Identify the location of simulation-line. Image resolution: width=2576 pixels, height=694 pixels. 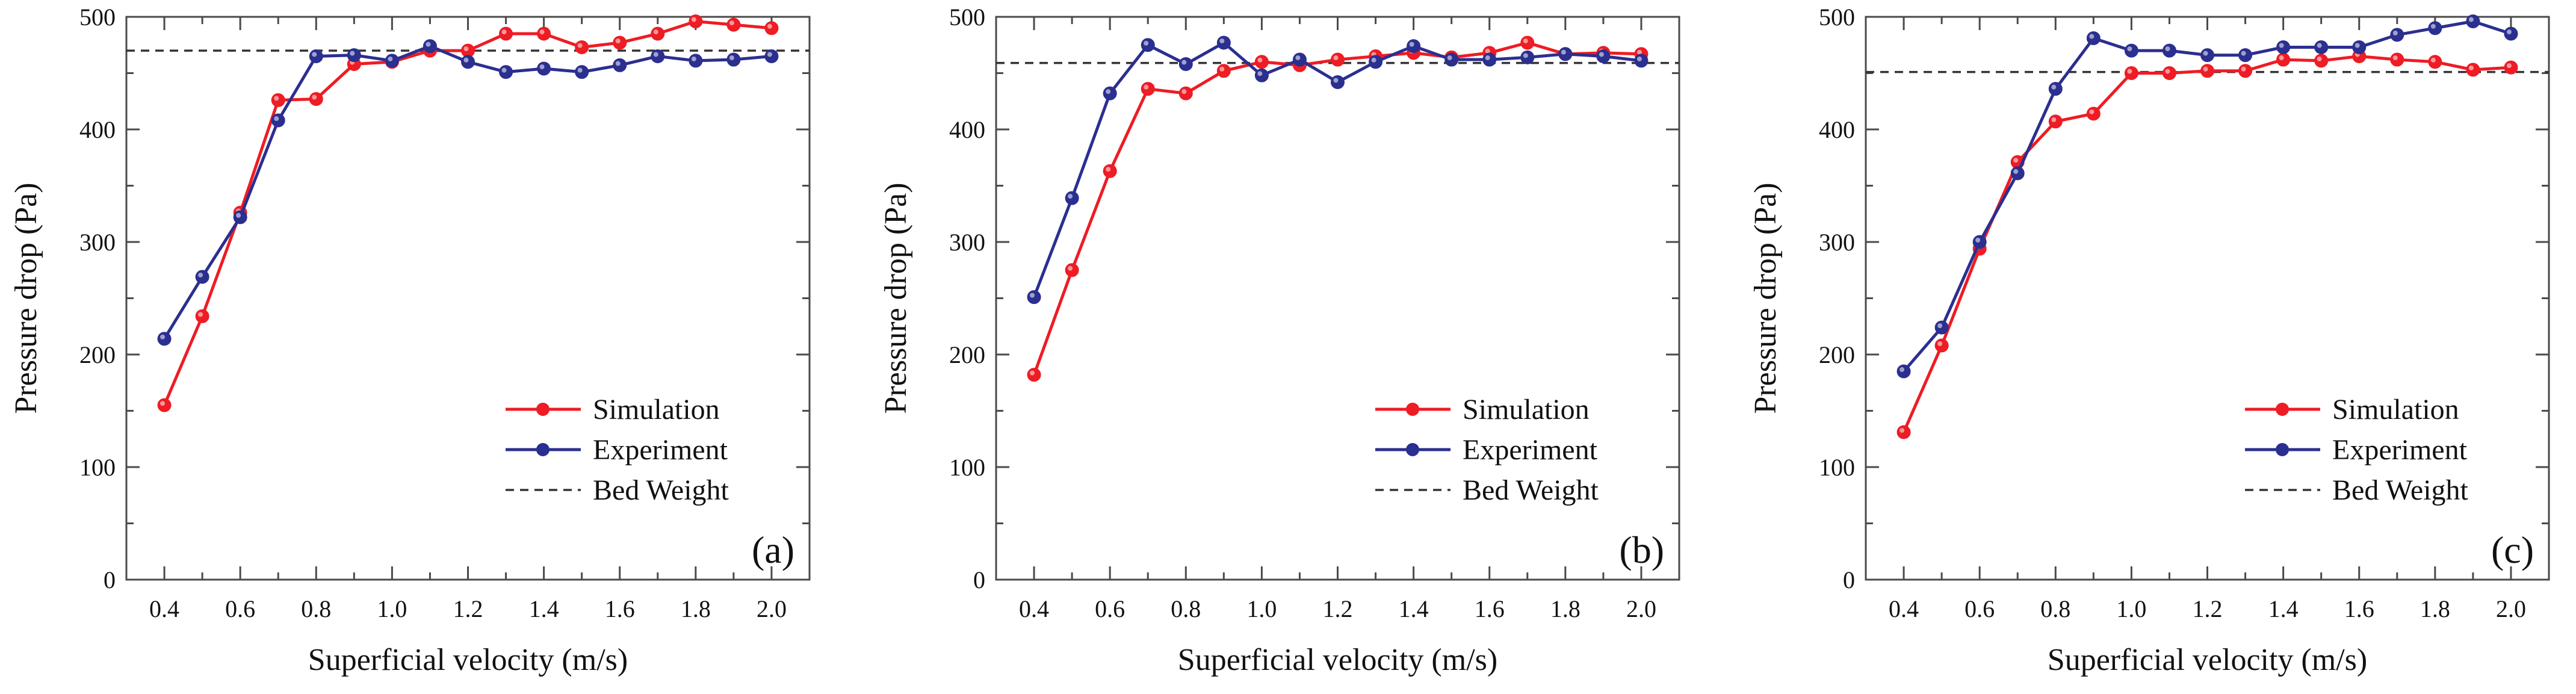
(468, 213).